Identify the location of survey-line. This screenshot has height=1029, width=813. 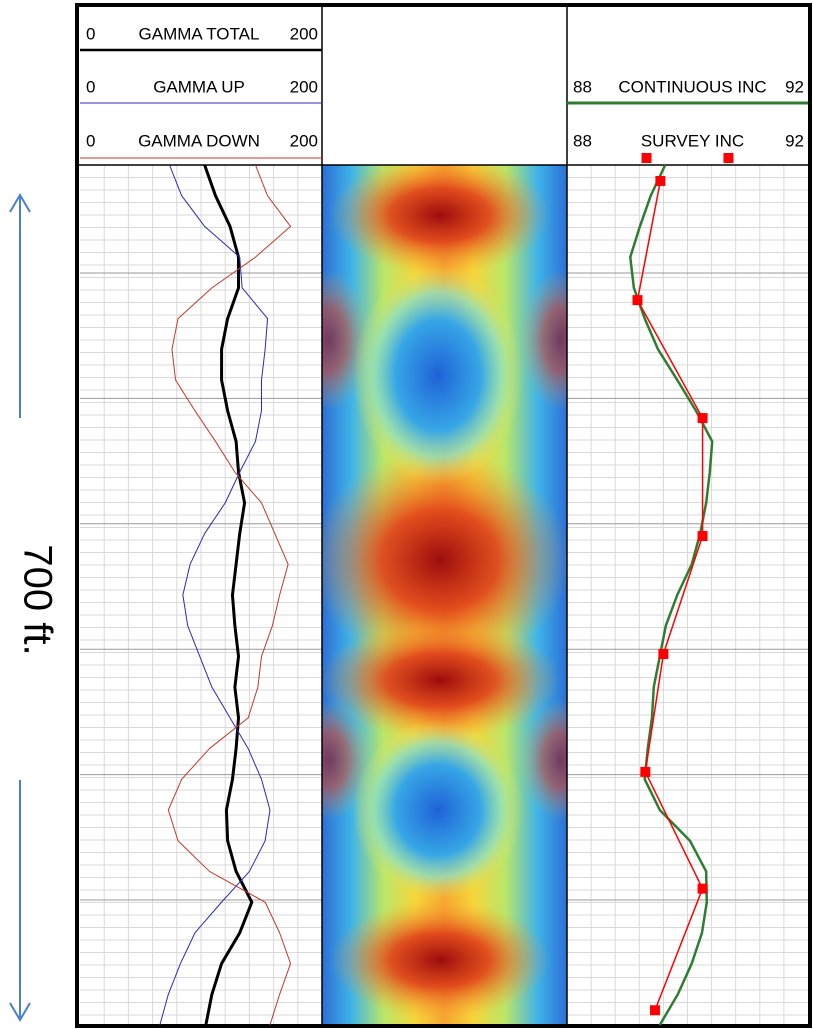
(670, 595).